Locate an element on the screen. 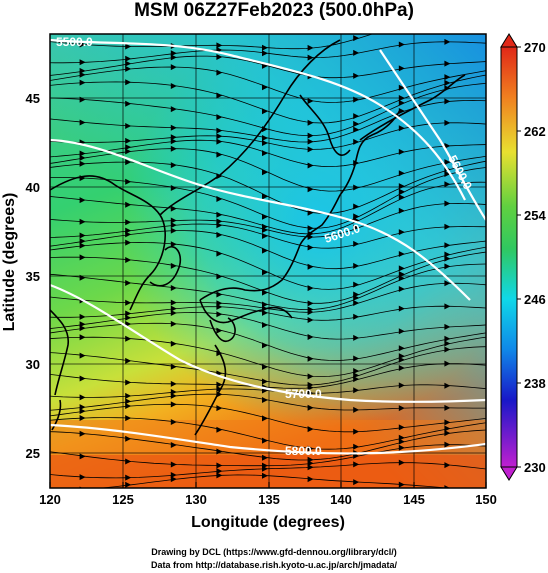 This screenshot has width=548, height=573. x-axis-title: Longitude (degrees) is located at coordinates (268, 522).